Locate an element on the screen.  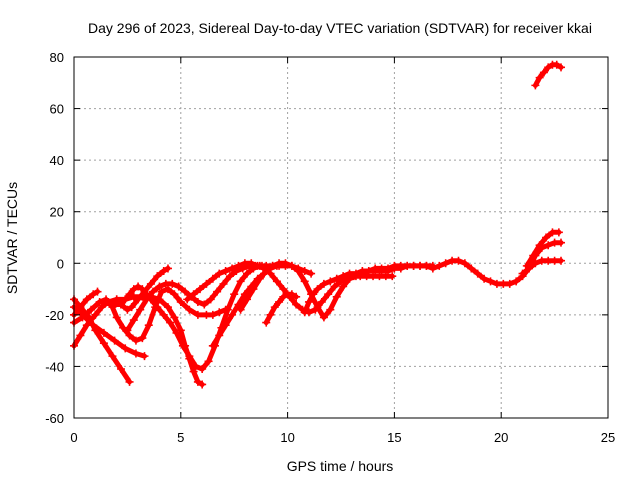
series-arc-p is located at coordinates (548, 75).